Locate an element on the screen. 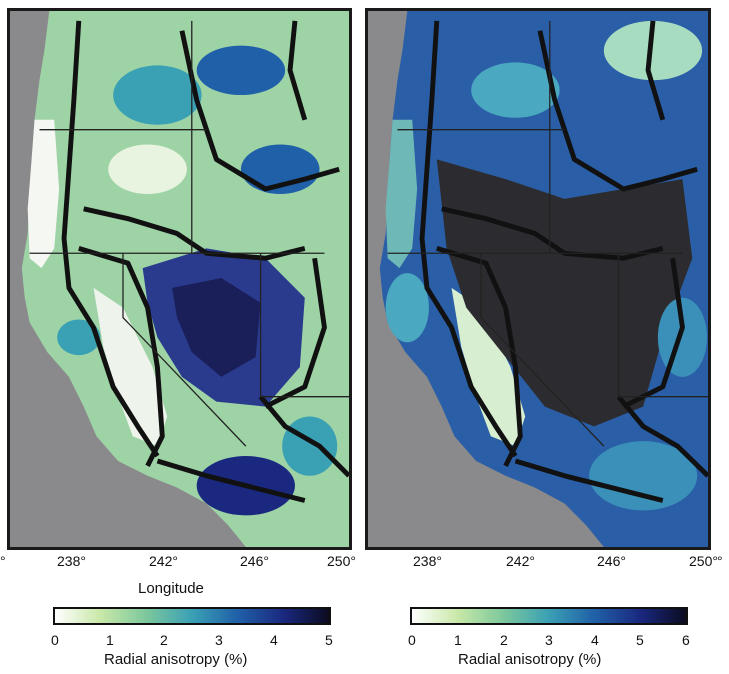 This screenshot has width=729, height=674. right-x-tick-242: 242° is located at coordinates (520, 561).